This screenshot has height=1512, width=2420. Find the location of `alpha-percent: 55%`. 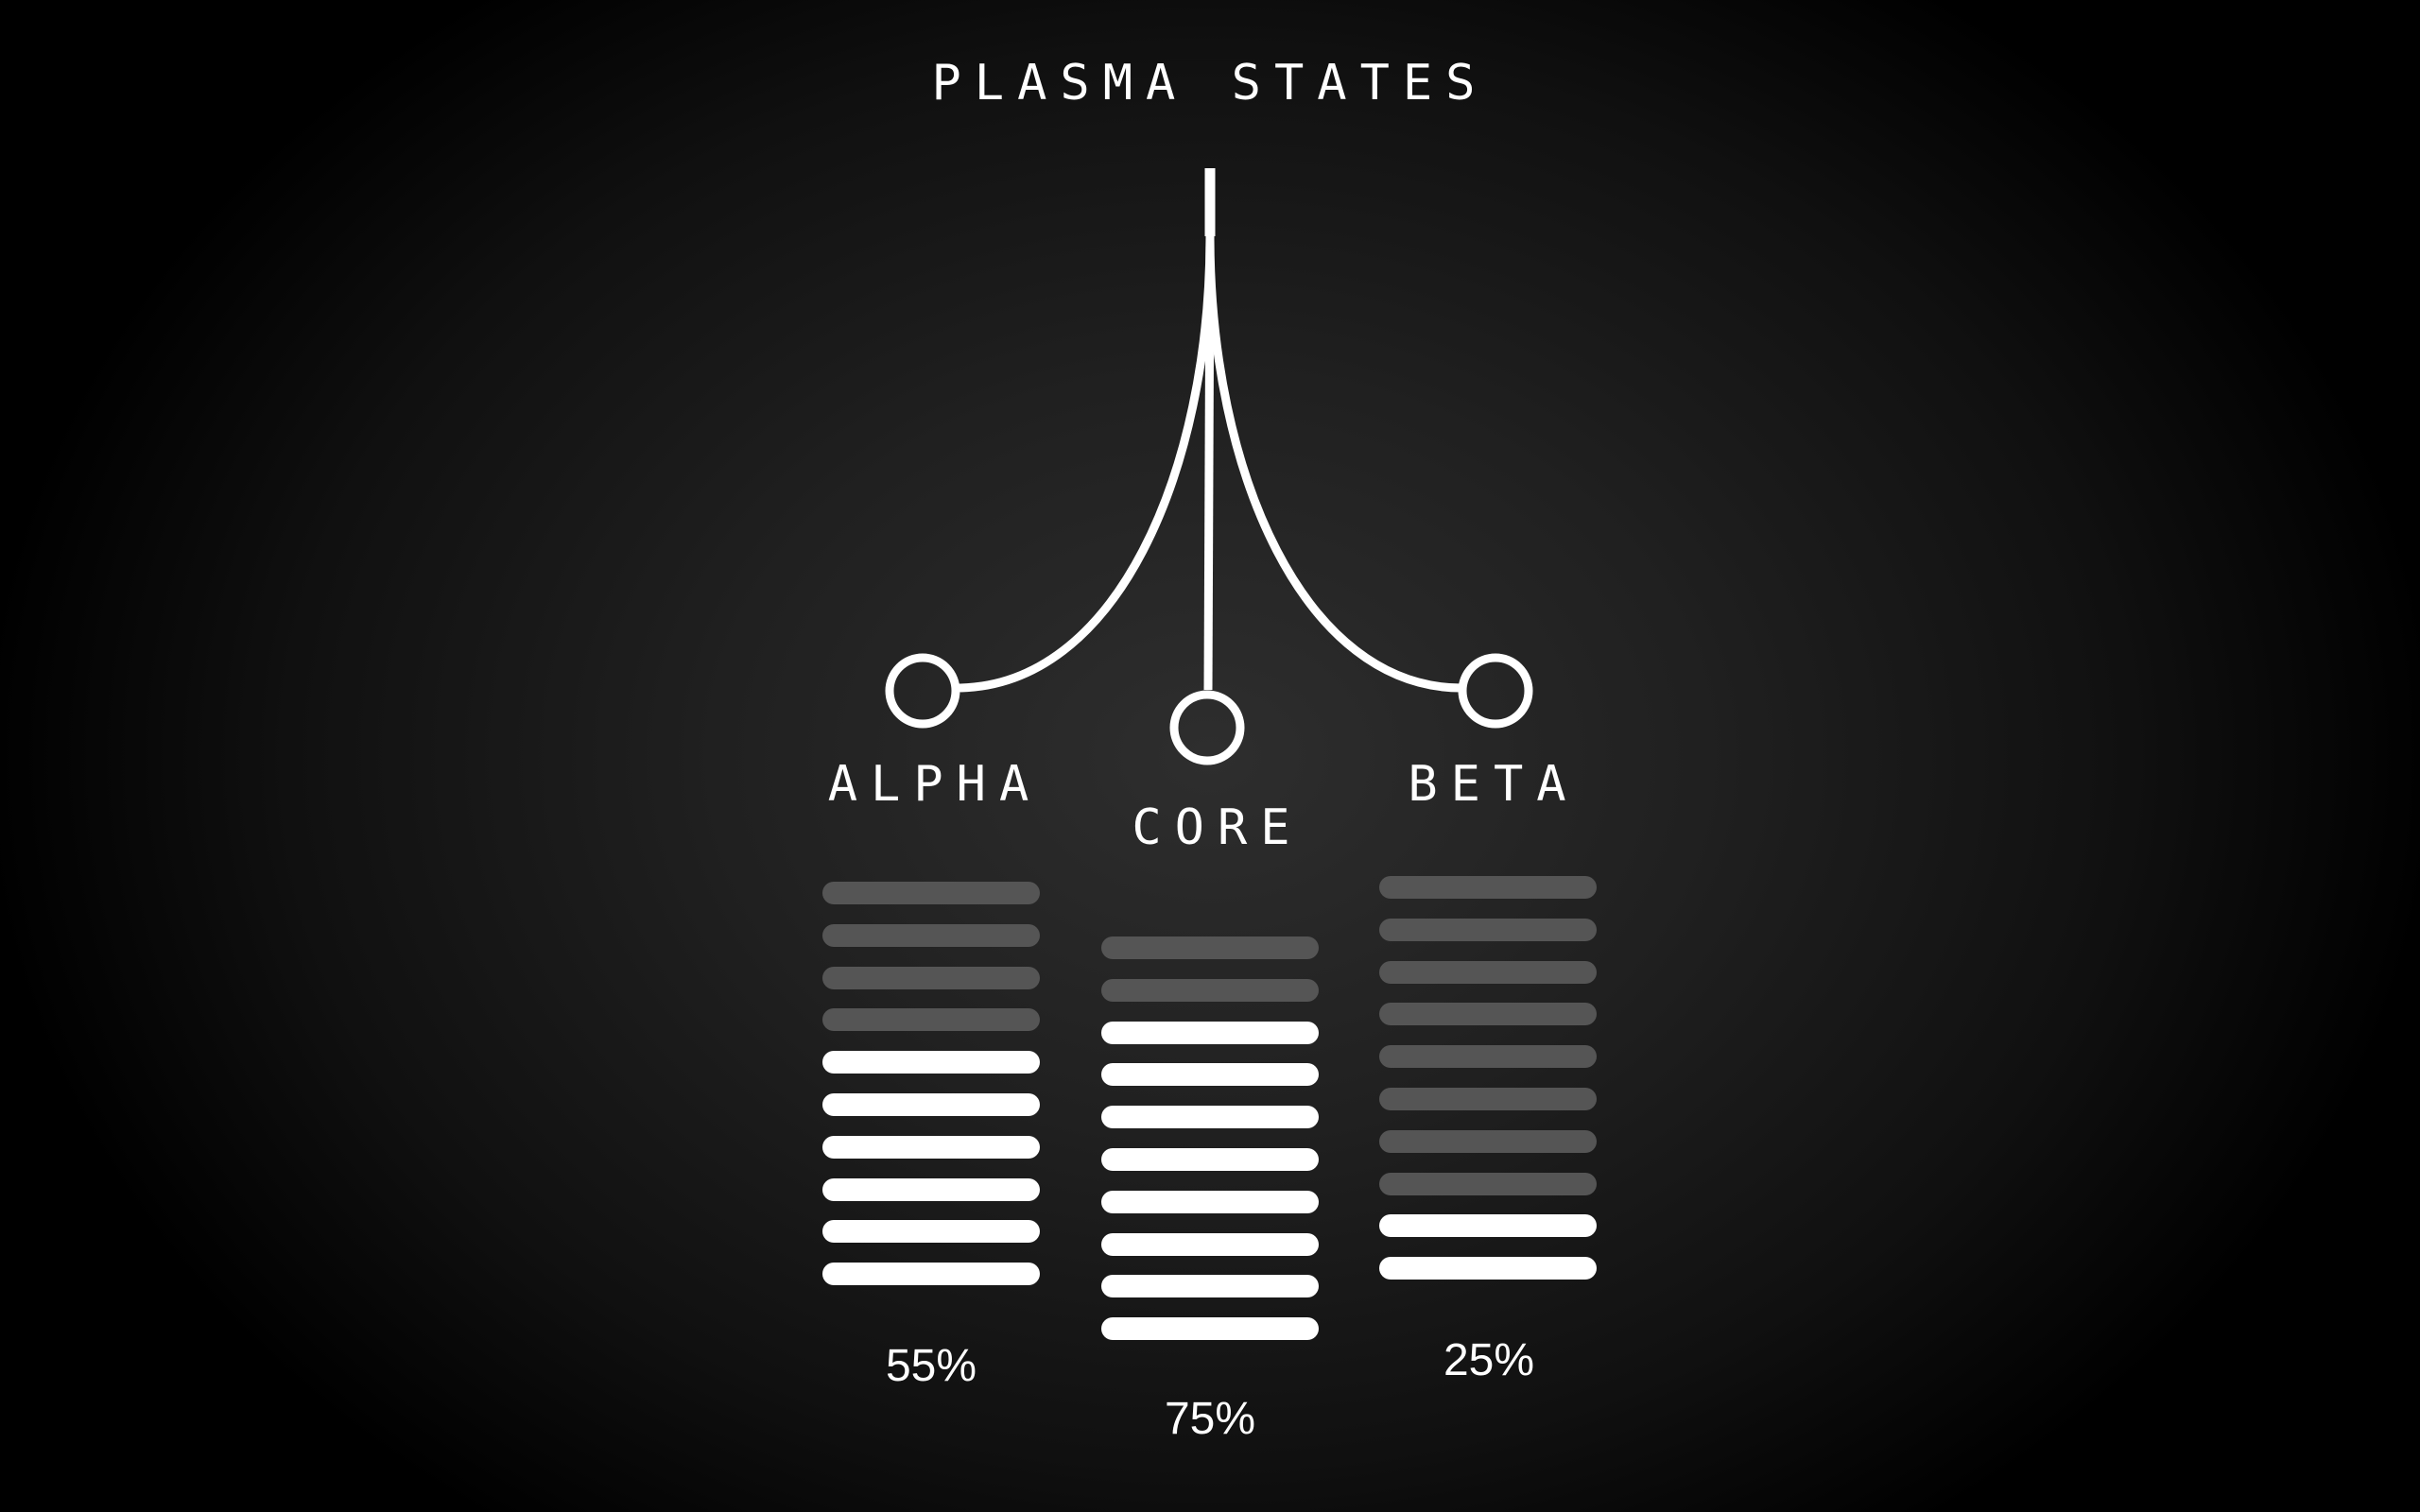

alpha-percent: 55% is located at coordinates (931, 1366).